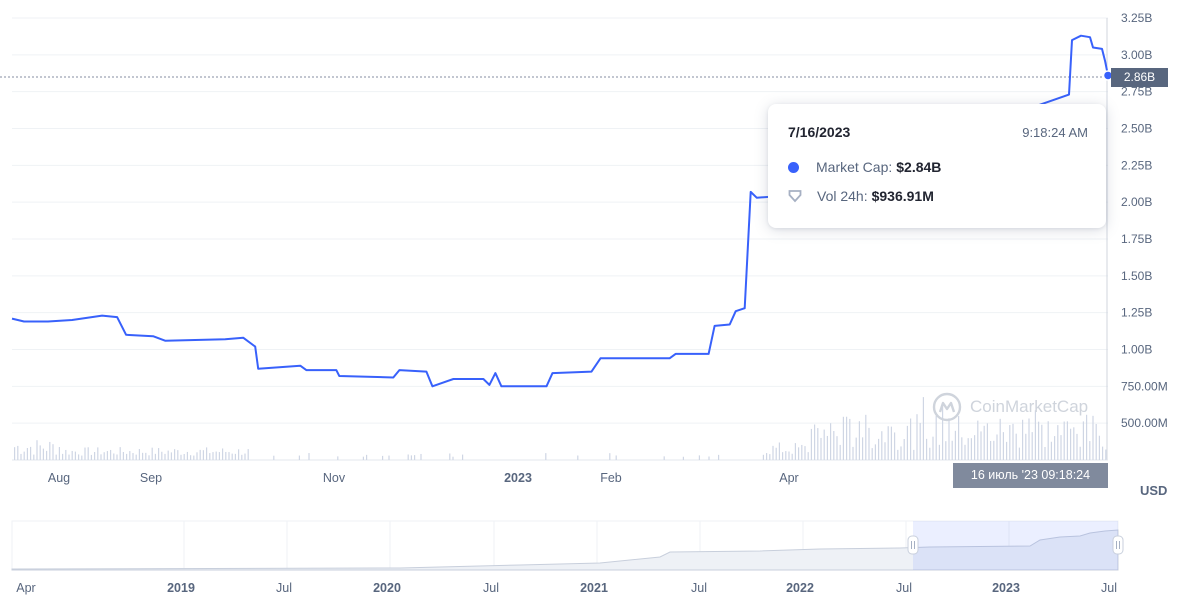 The image size is (1200, 615). I want to click on y-tick-label: 1.00B, so click(1136, 350).